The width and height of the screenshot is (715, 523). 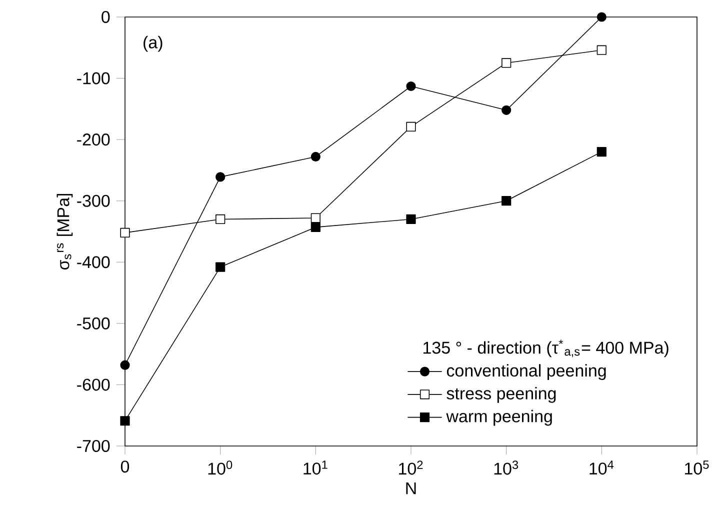 I want to click on x-tick-label: 10$^{4}$, so click(x=602, y=467).